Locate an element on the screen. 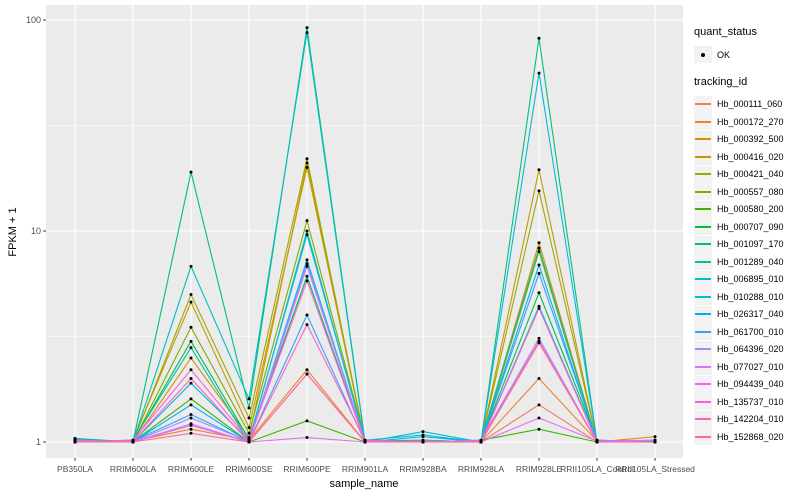  point-marker-icon is located at coordinates (703, 54).